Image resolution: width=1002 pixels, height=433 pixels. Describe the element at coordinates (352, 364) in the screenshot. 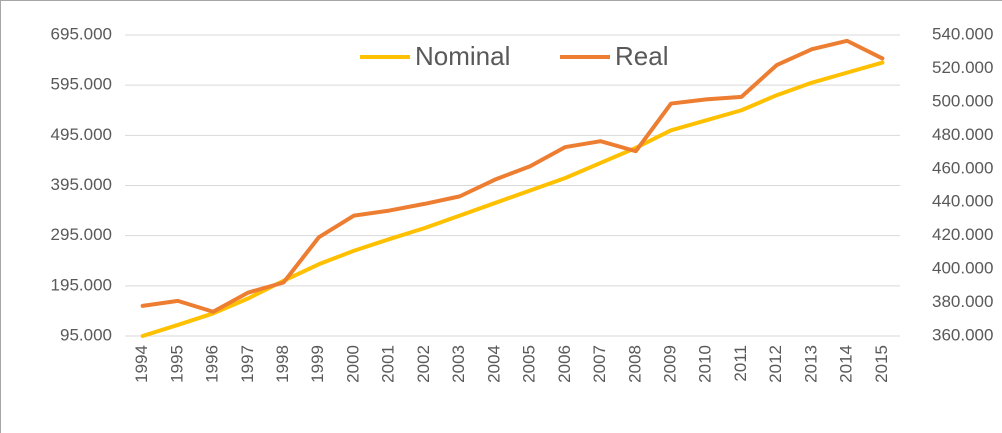

I see `x-tick-label: 2000` at that location.